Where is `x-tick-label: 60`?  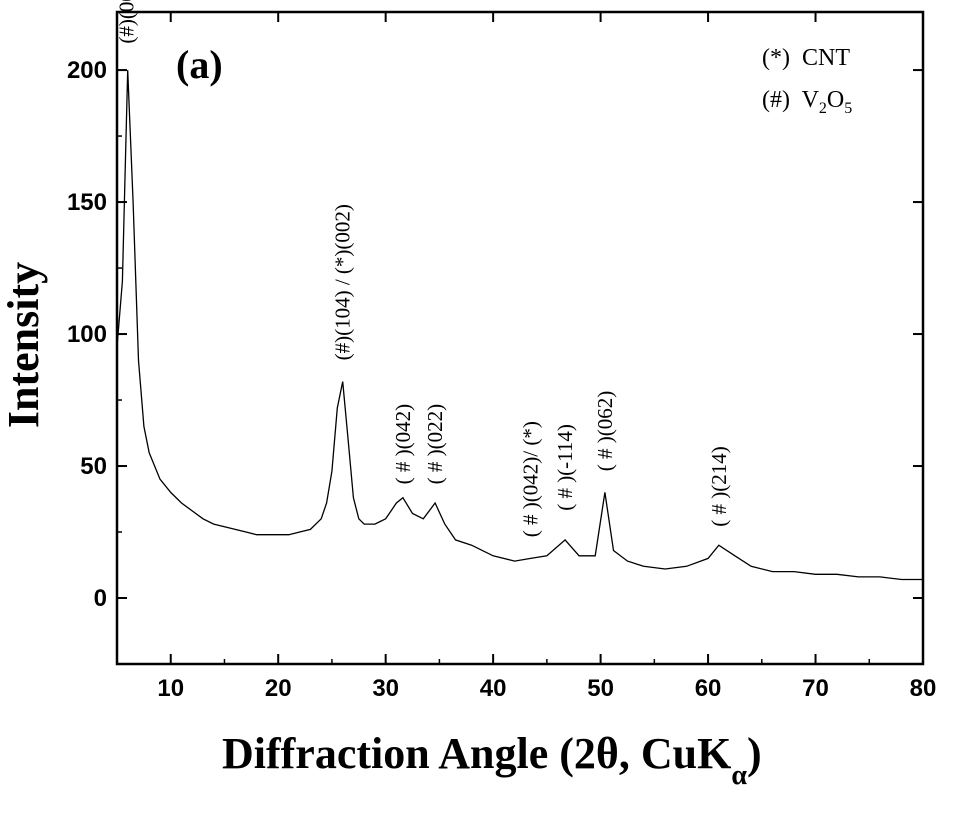 x-tick-label: 60 is located at coordinates (708, 688).